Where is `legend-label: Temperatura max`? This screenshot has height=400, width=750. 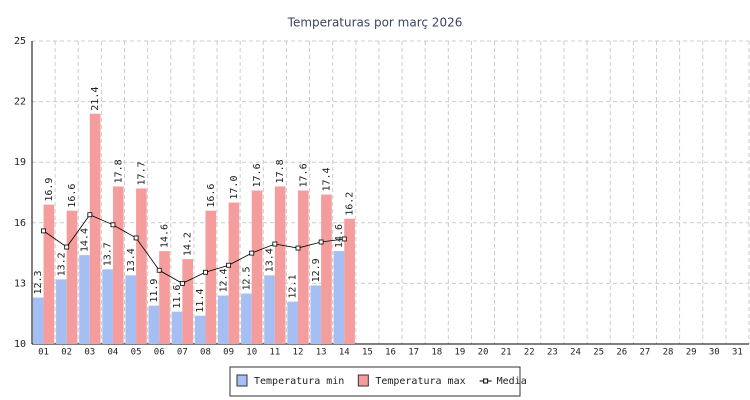
legend-label: Temperatura max is located at coordinates (420, 381).